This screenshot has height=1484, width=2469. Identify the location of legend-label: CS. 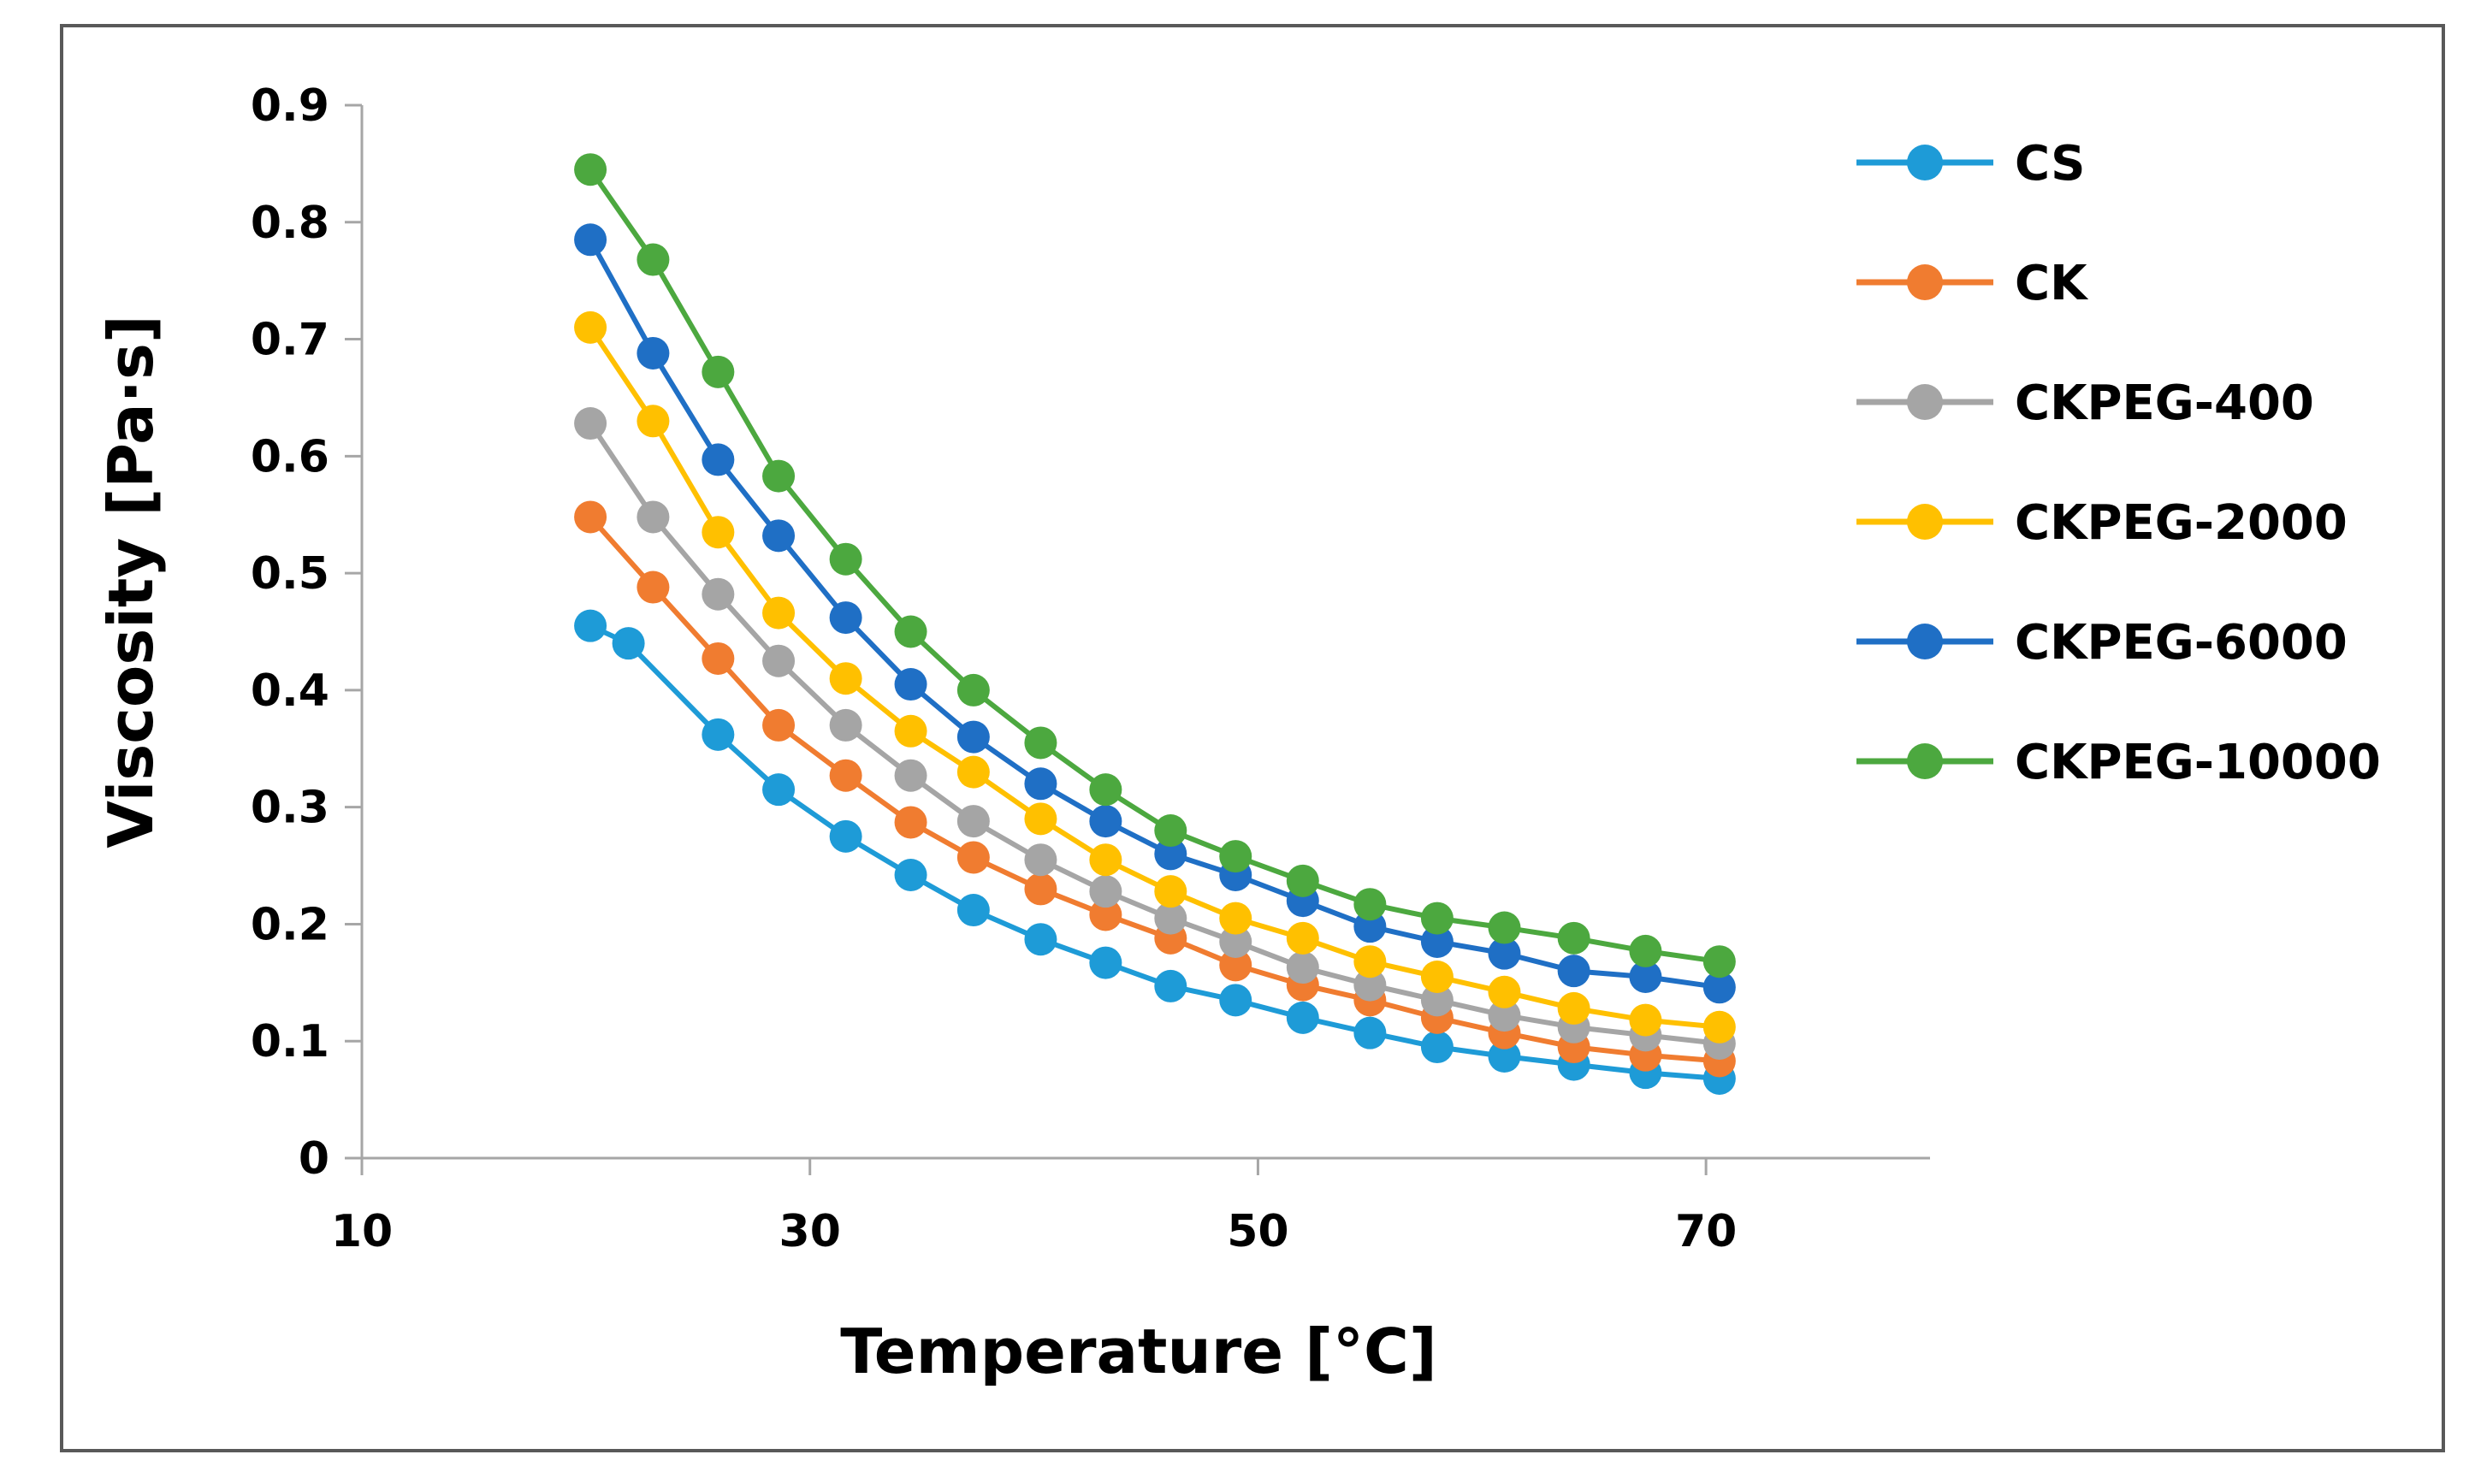
(2050, 164).